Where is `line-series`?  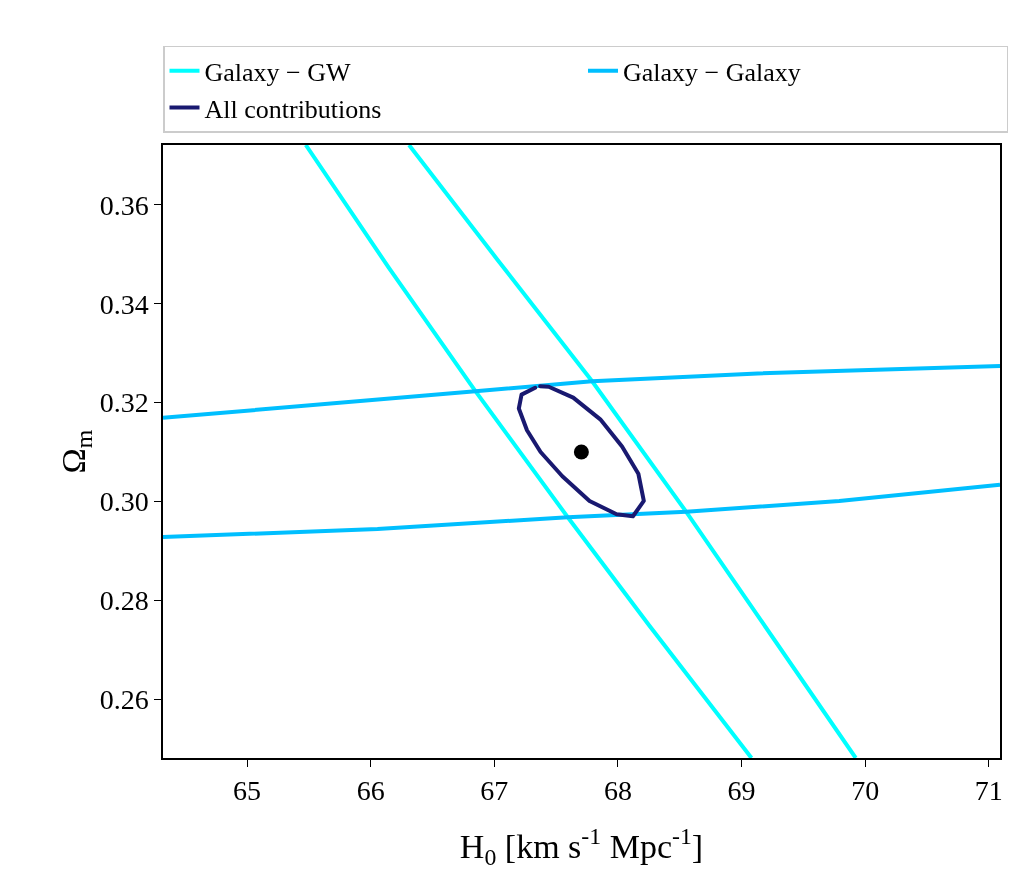
line-series is located at coordinates (581, 451).